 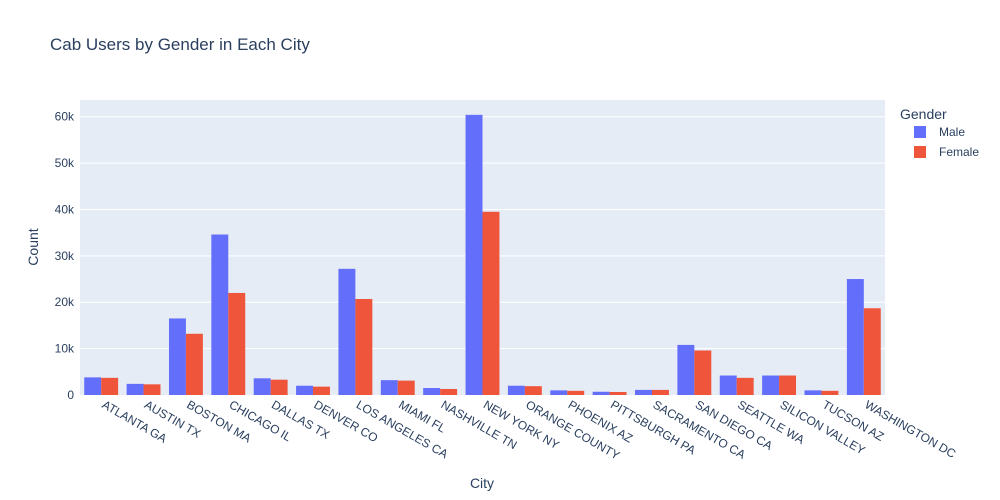 I want to click on y-tick-label: 30k, so click(x=65, y=256).